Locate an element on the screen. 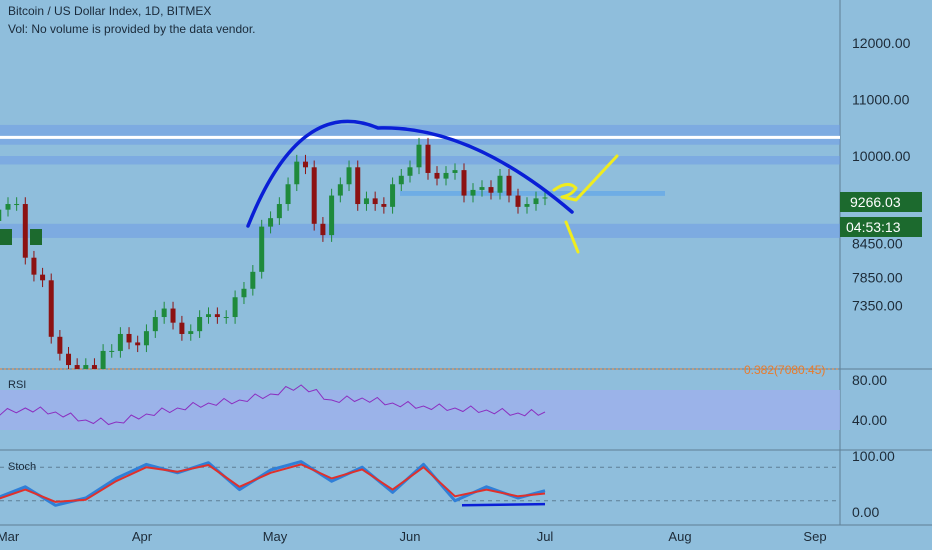  rsi-line is located at coordinates (273, 405).